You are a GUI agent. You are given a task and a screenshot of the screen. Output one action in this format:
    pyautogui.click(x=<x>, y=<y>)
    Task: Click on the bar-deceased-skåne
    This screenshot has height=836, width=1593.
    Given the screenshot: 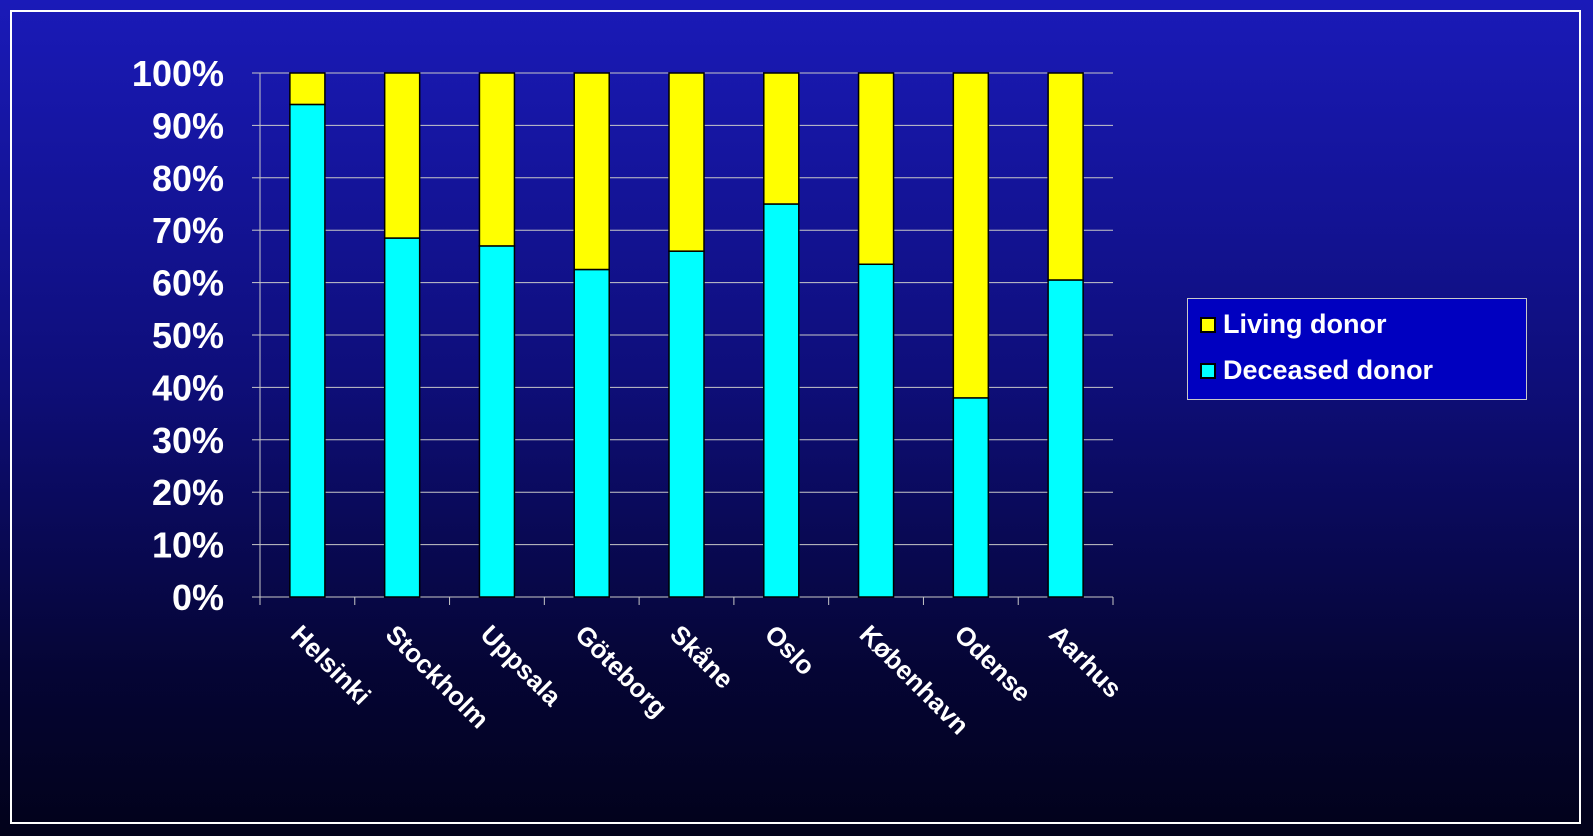 What is the action you would take?
    pyautogui.click(x=686, y=424)
    